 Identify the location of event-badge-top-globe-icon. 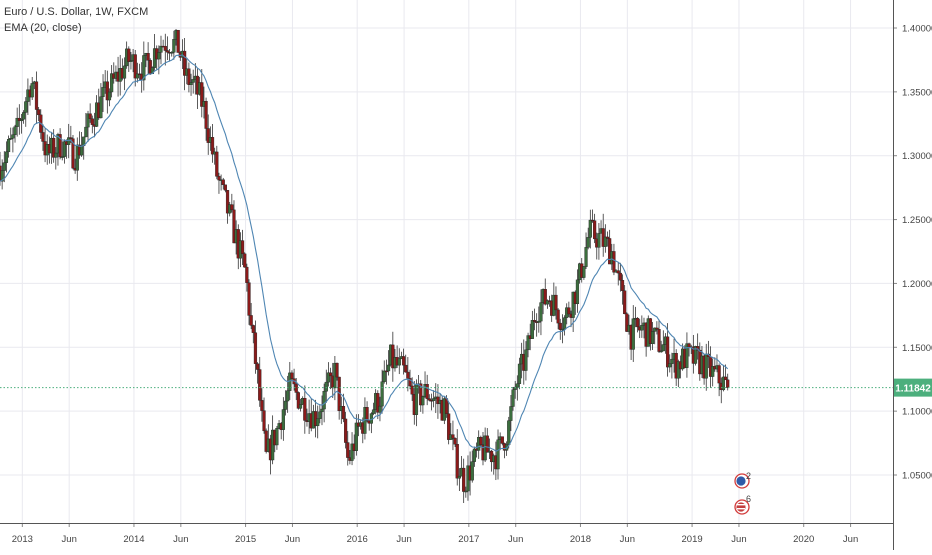
(741, 481).